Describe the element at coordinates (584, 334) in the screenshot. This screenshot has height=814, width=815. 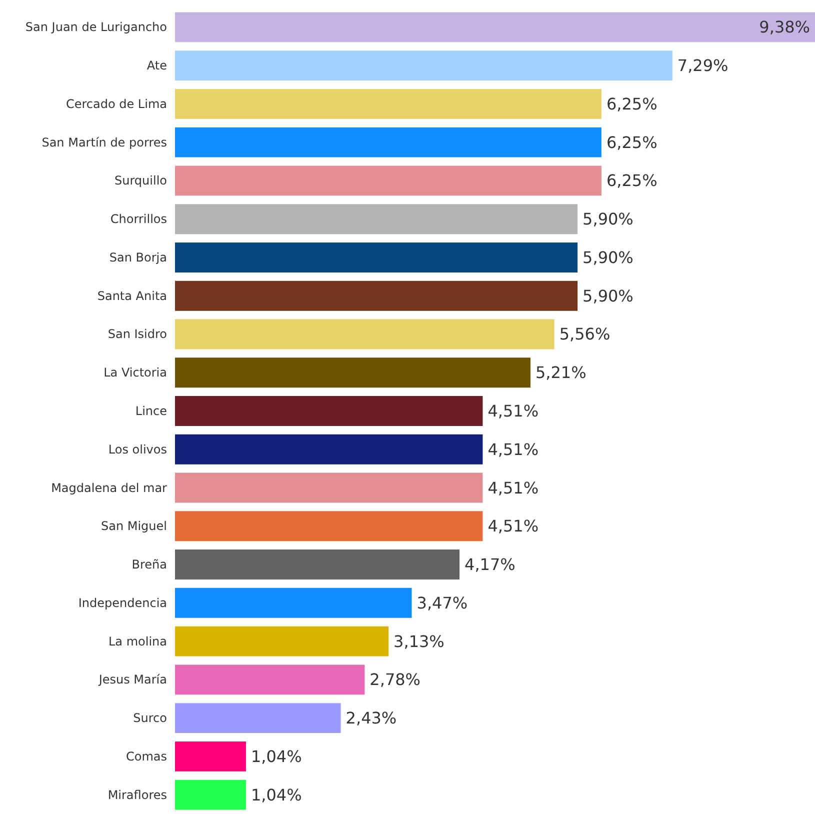
I see `data-label: 5,56%` at that location.